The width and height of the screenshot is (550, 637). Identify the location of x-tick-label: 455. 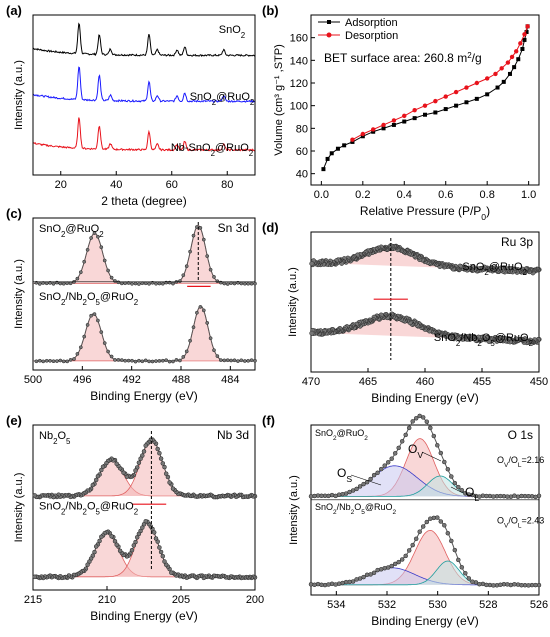
(482, 382).